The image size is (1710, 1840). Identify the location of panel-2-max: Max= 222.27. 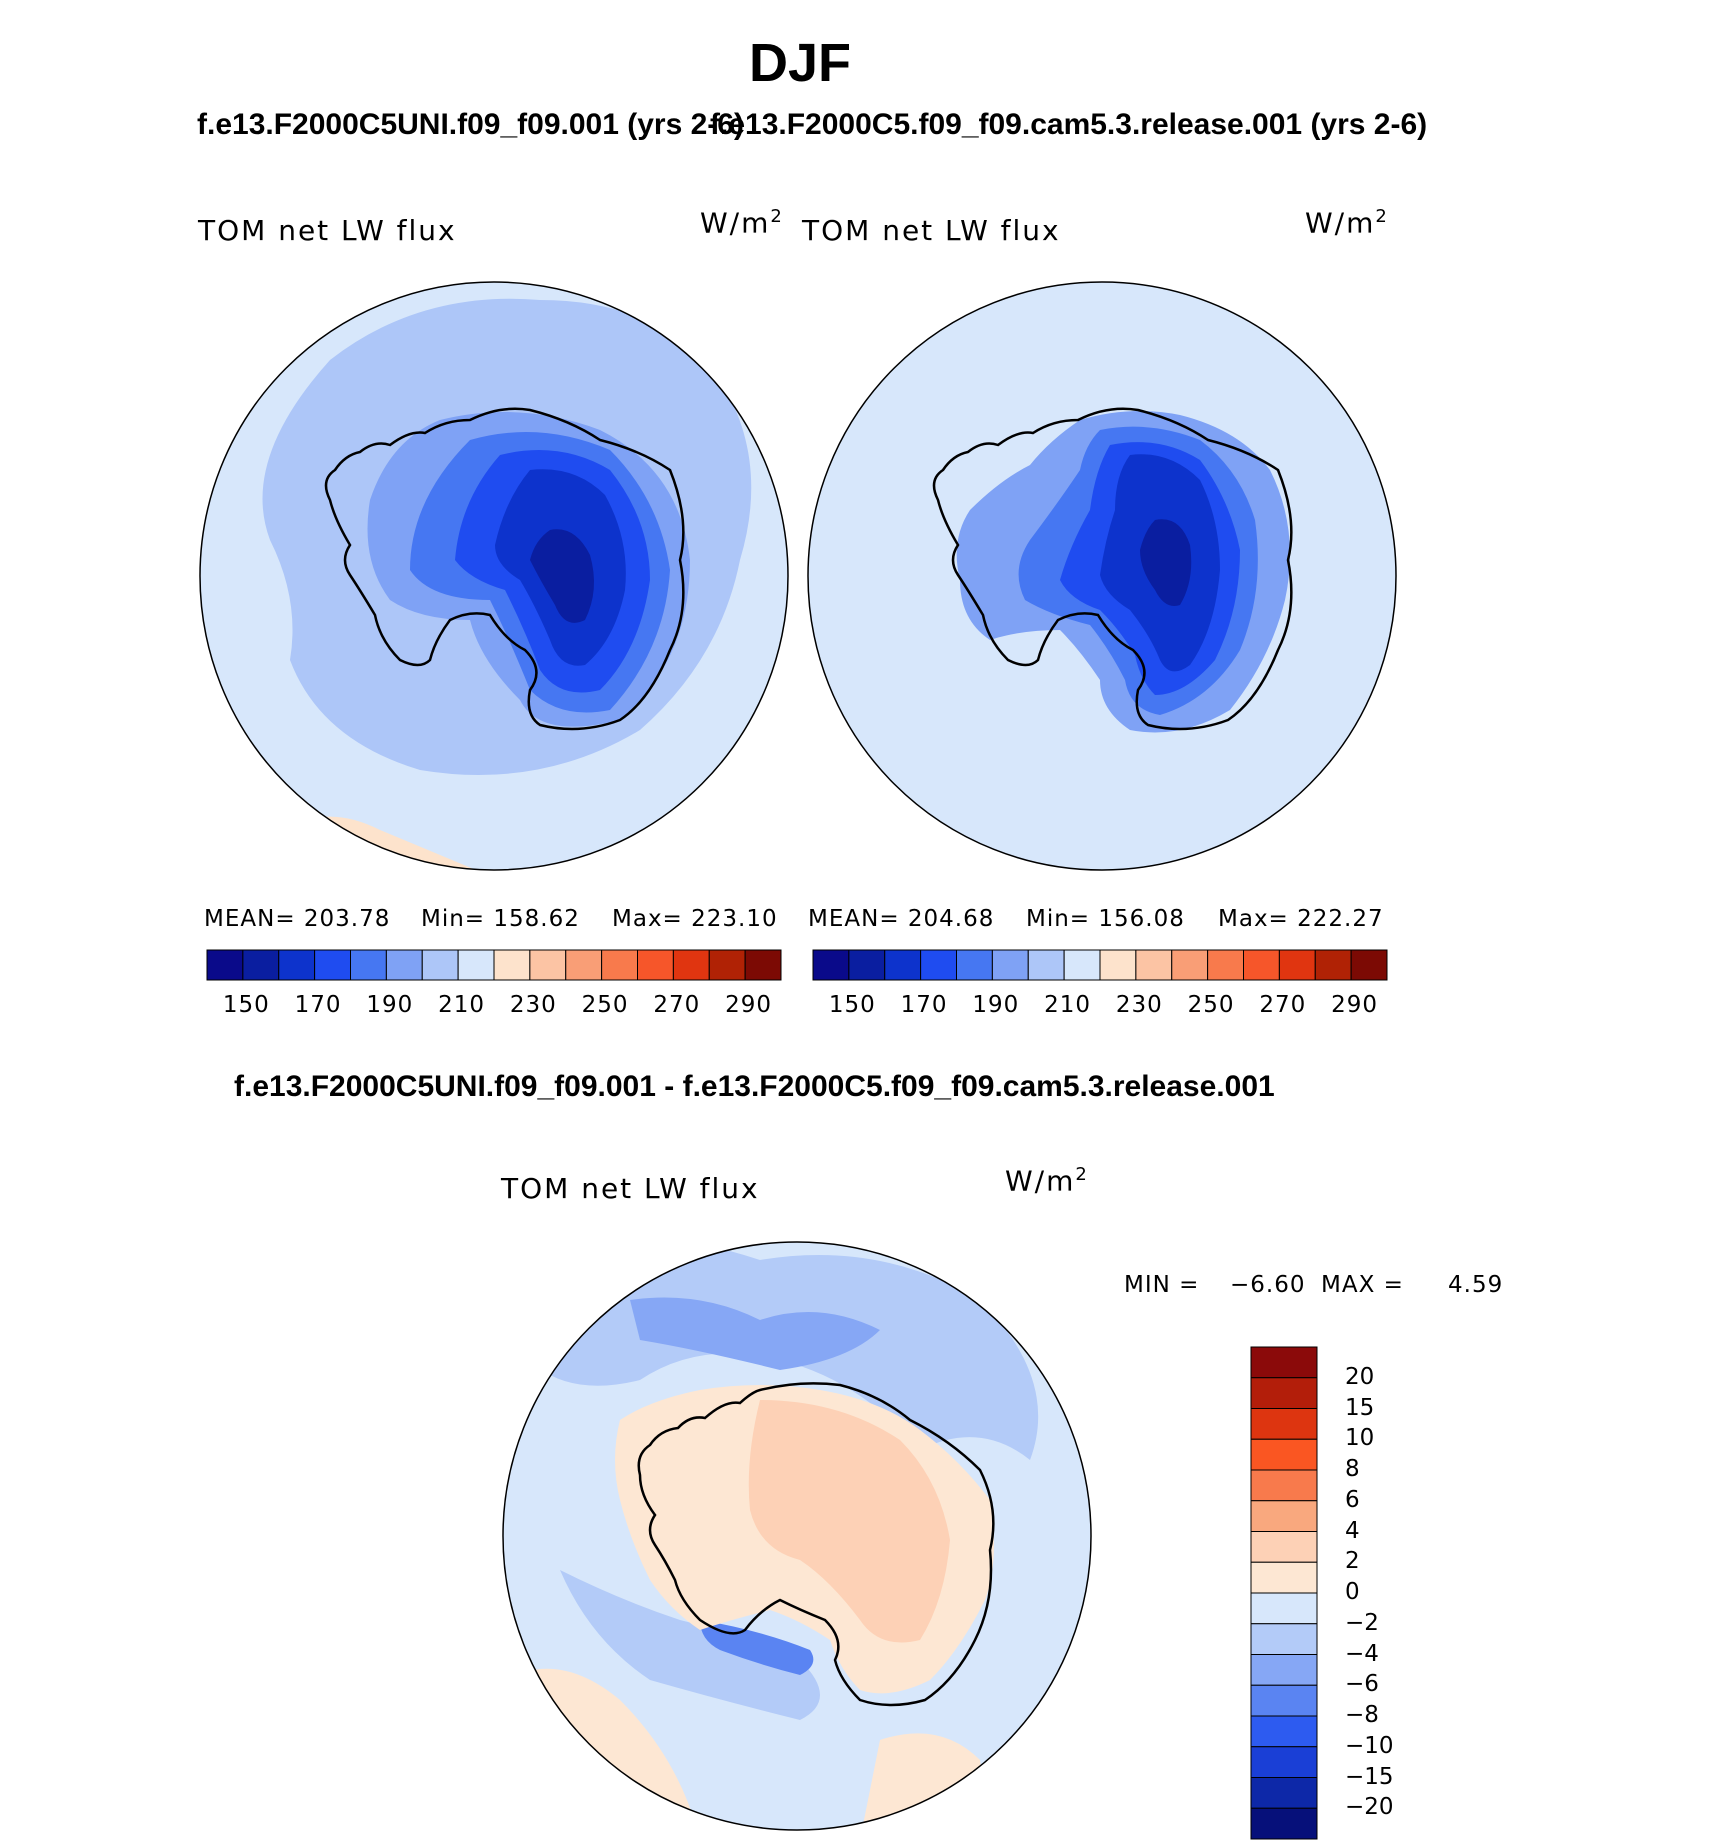
(1301, 919).